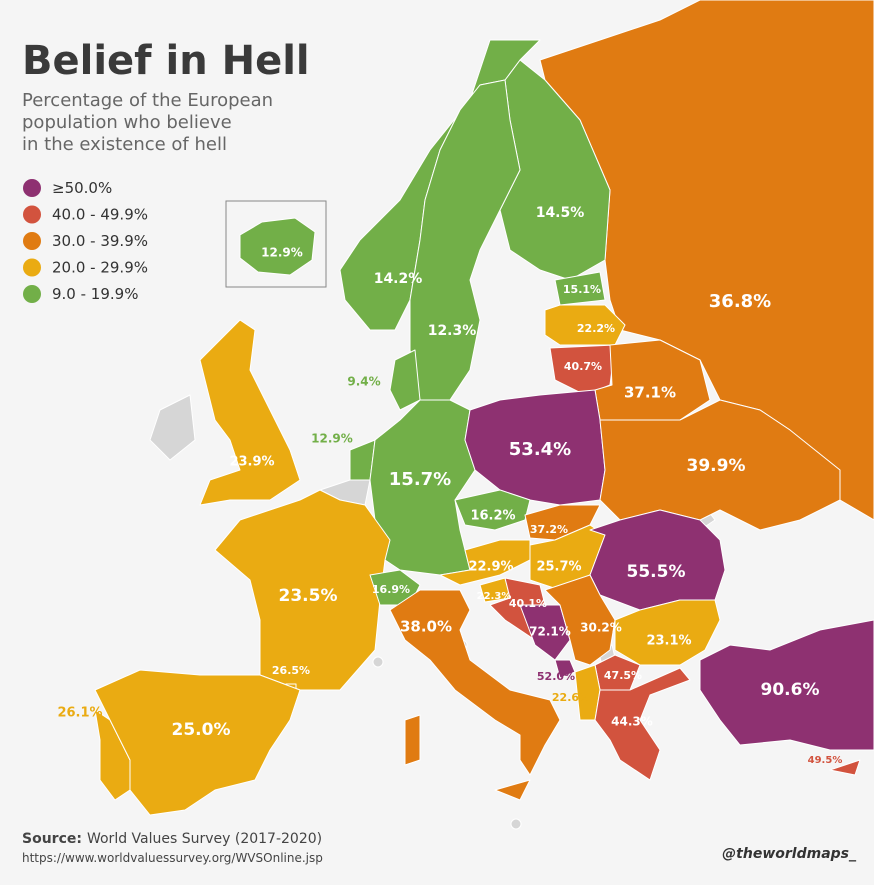 The width and height of the screenshot is (874, 885). I want to click on source-text: World Values Survey (2017-2020), so click(204, 839).